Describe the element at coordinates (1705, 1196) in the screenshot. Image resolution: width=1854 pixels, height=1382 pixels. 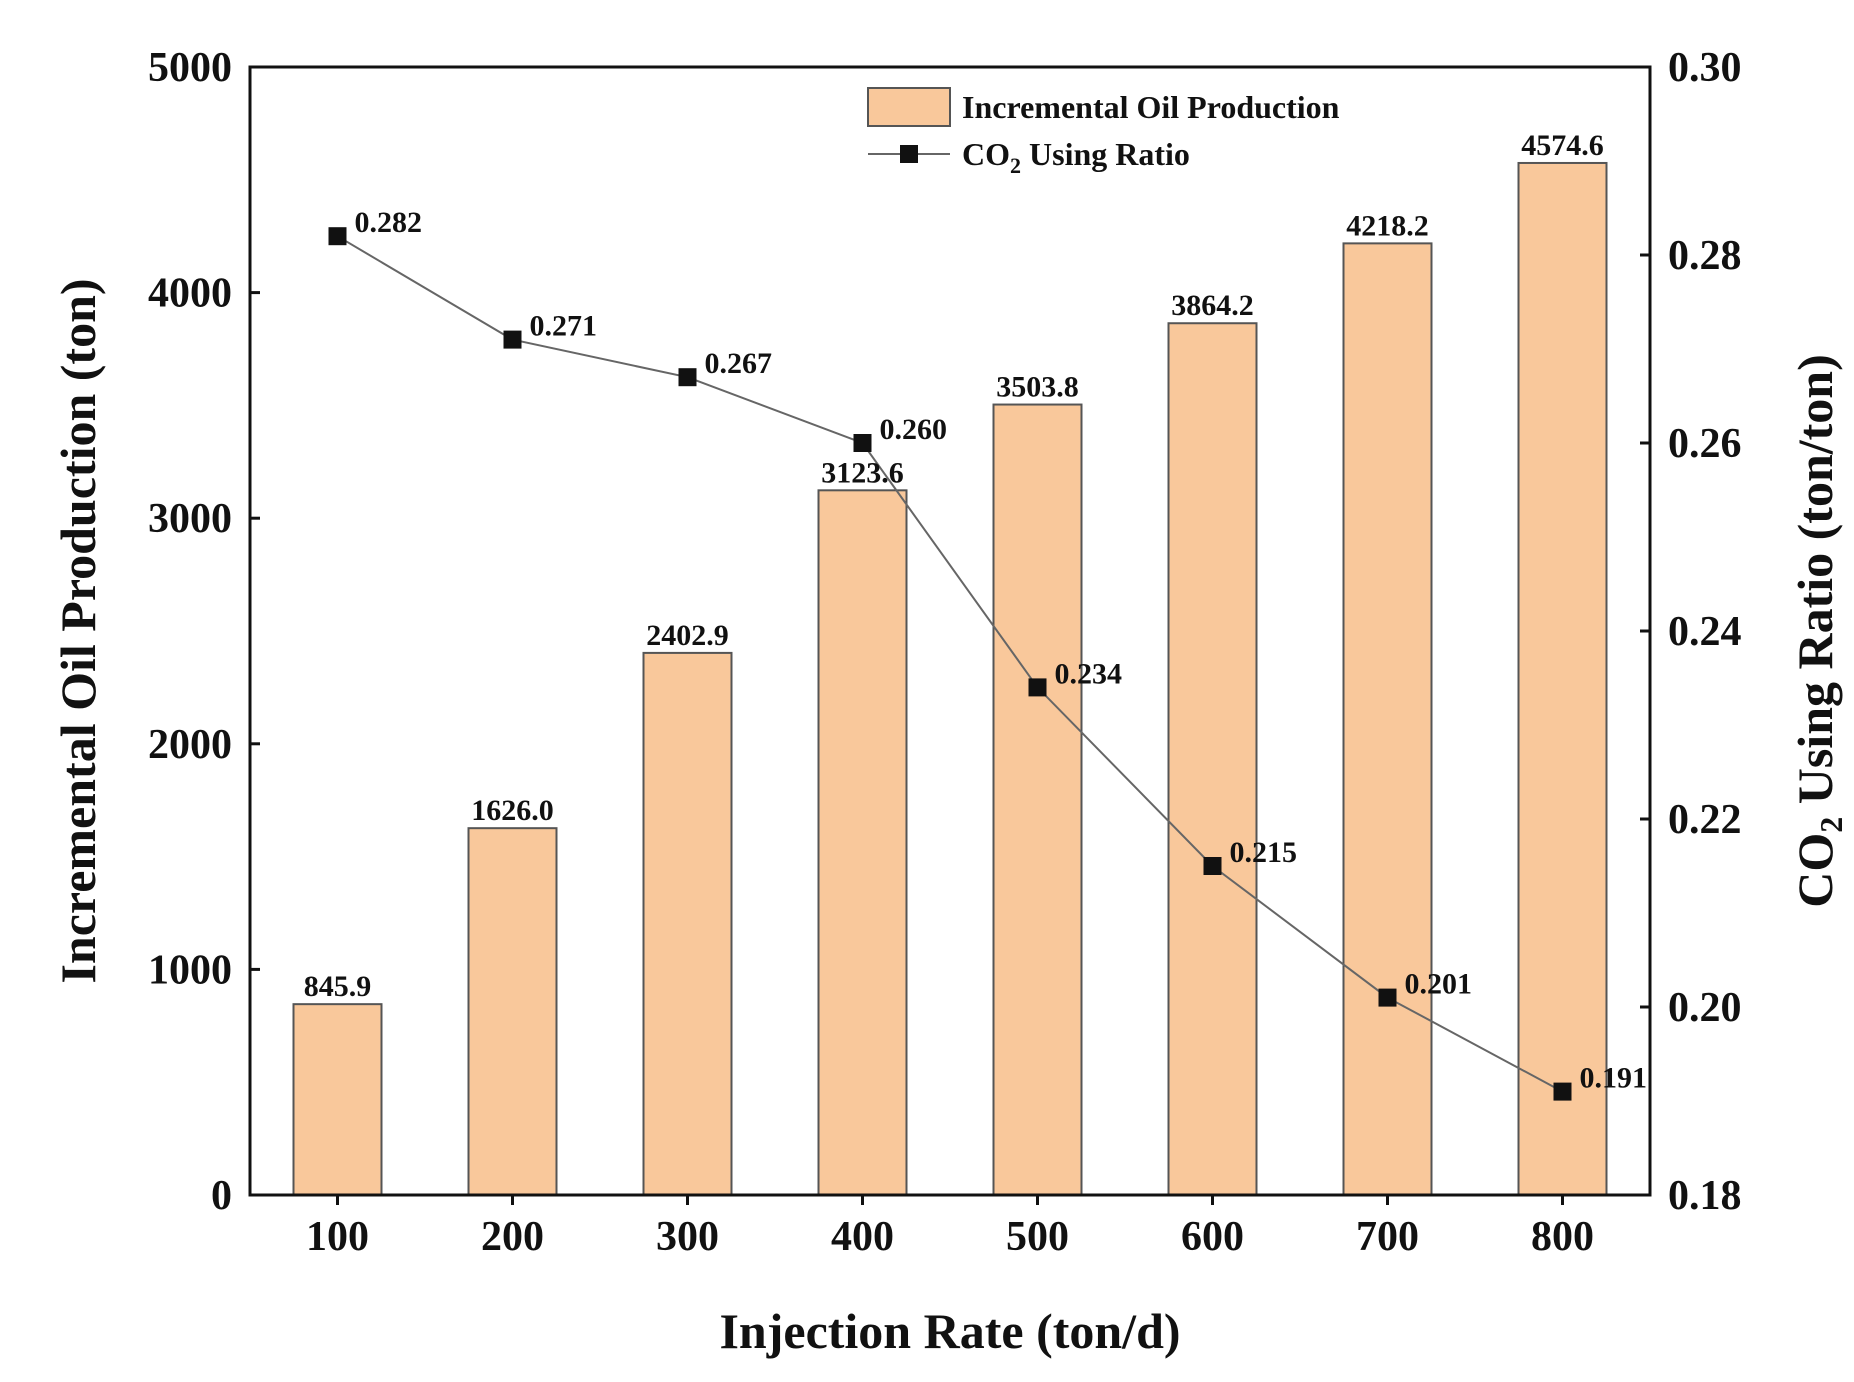
I see `y2-tick-label: 0.18` at that location.